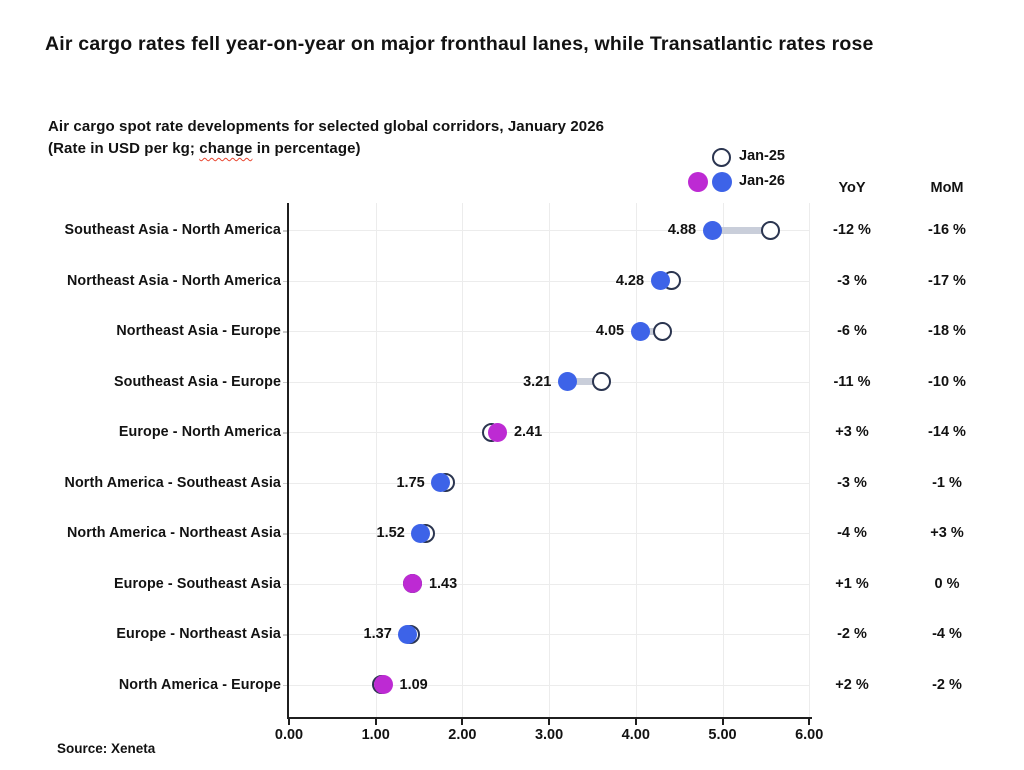  What do you see at coordinates (762, 156) in the screenshot?
I see `legend-jan25-label: Jan-25` at bounding box center [762, 156].